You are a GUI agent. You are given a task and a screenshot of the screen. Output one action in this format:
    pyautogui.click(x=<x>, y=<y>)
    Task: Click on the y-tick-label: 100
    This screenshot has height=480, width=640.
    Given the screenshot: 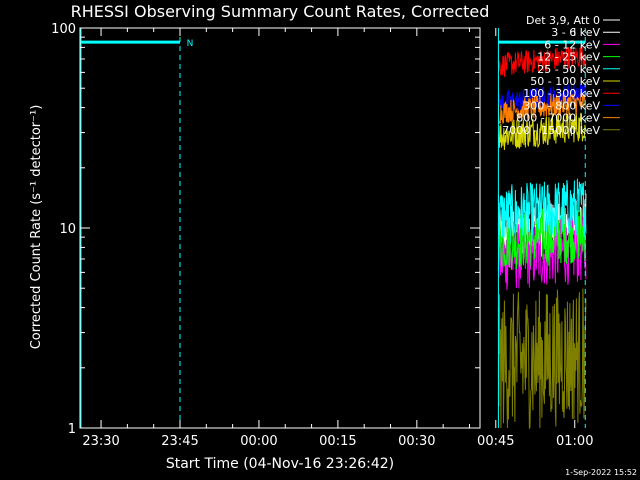 What is the action you would take?
    pyautogui.click(x=63, y=29)
    